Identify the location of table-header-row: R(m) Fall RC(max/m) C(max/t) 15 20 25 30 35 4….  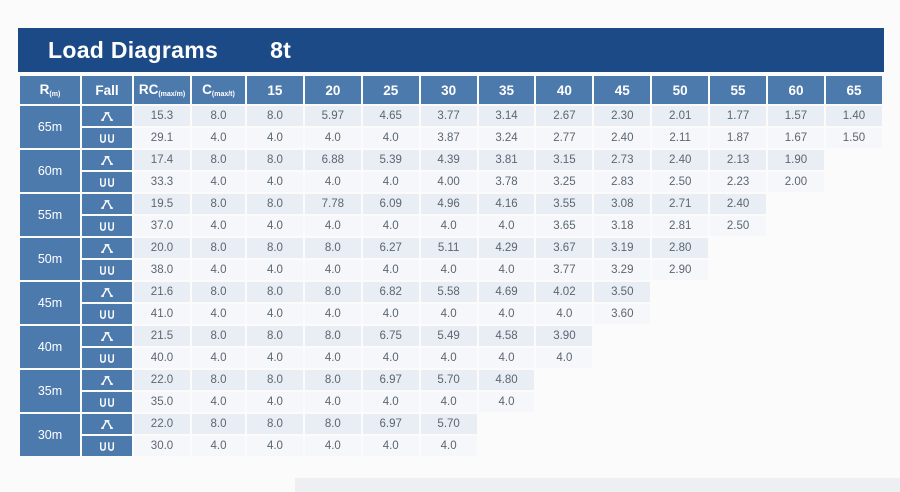
(451, 90).